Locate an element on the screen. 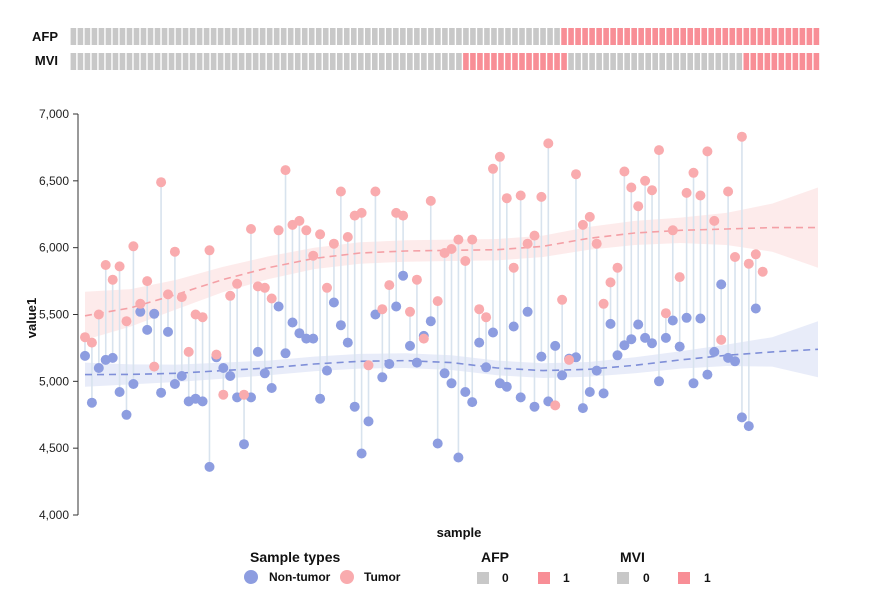 The image size is (869, 600). y-axis-title: value1 is located at coordinates (31, 318).